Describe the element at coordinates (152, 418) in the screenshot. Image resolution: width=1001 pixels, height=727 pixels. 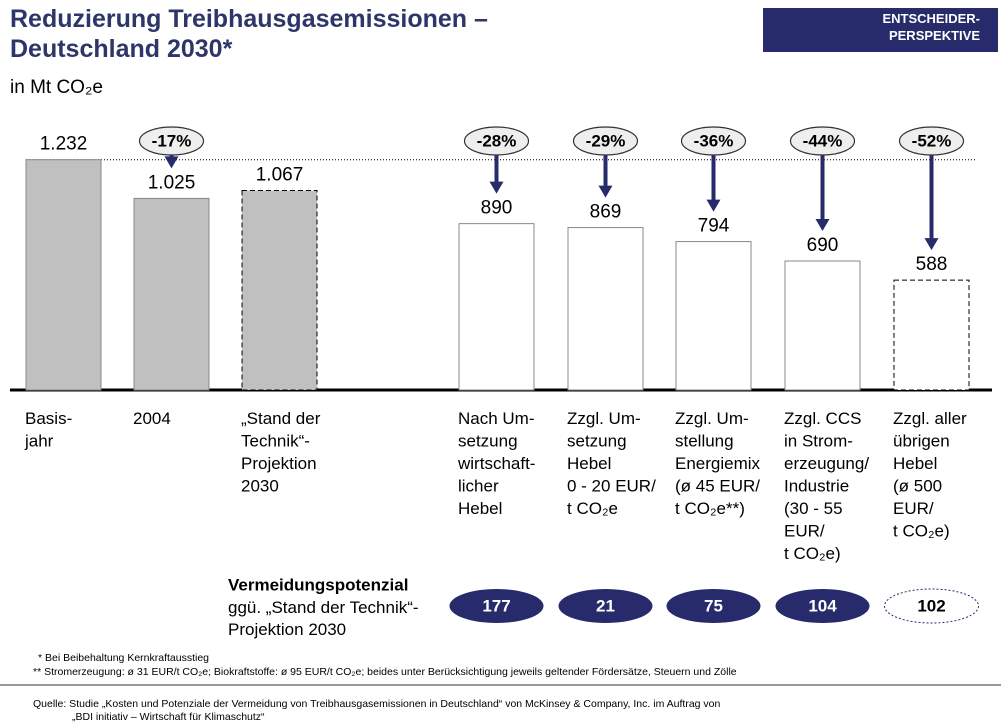
I see `x-tick-label: 2004` at that location.